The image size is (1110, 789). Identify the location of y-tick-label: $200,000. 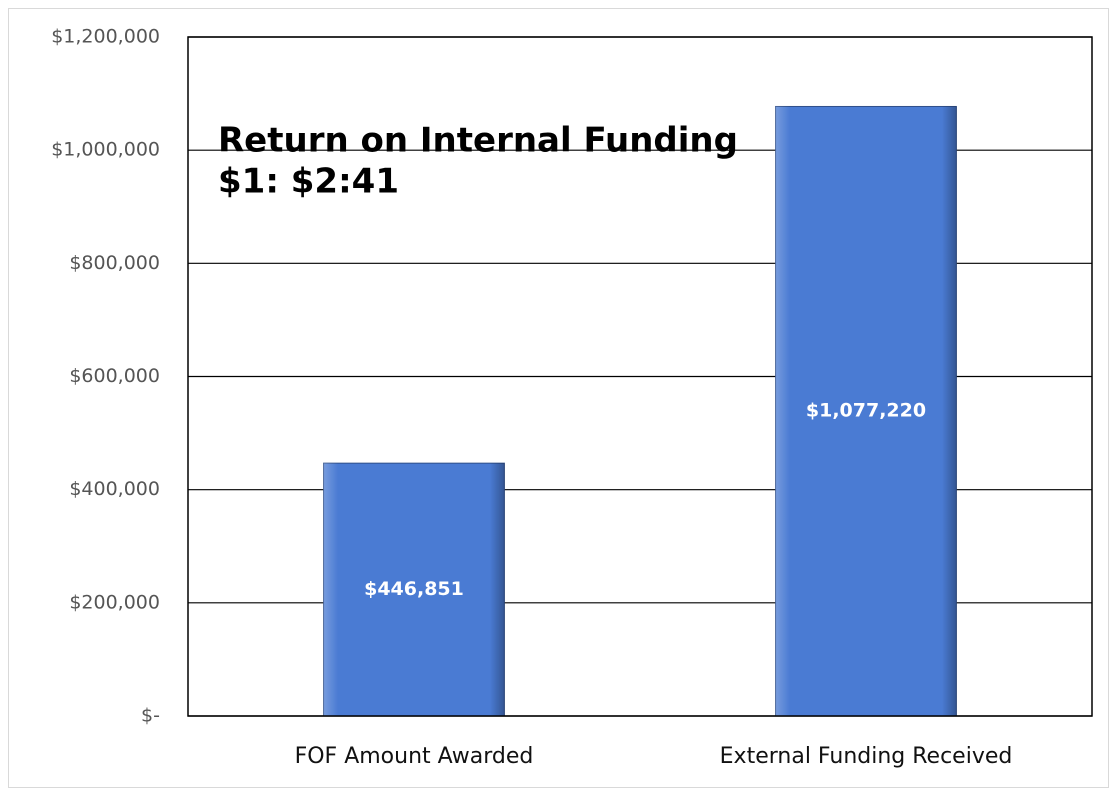
(114, 602).